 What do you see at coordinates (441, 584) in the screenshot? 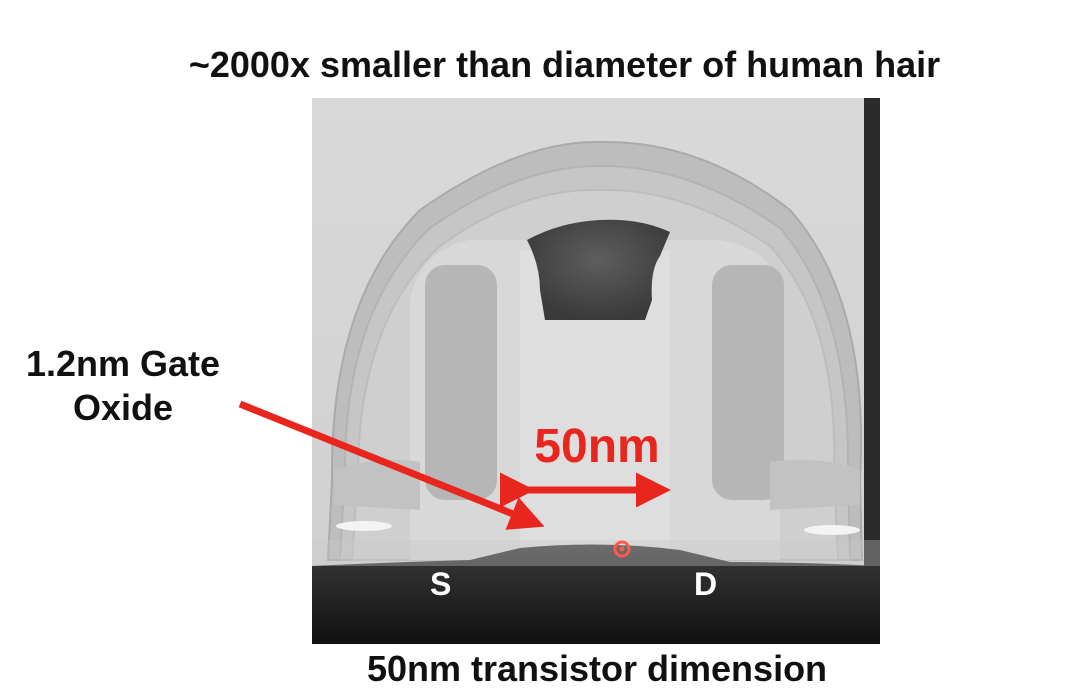
I see `source-label: S` at bounding box center [441, 584].